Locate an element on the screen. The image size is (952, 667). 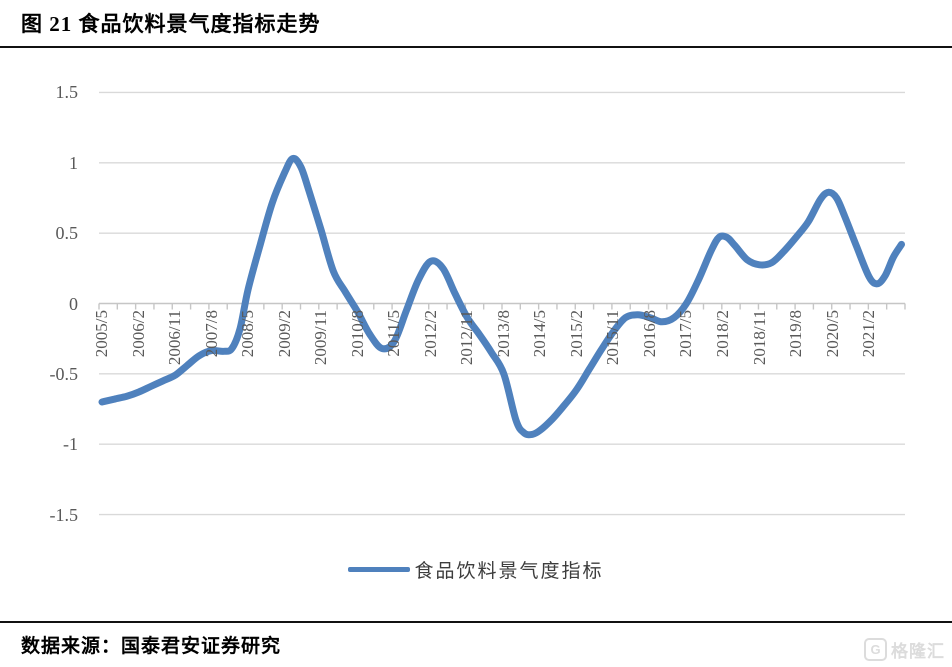
watermark-text: 格隆汇 is located at coordinates (918, 651).